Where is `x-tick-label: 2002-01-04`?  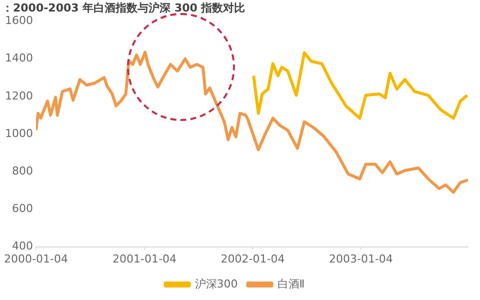
x-tick-label: 2002-01-04 is located at coordinates (252, 259).